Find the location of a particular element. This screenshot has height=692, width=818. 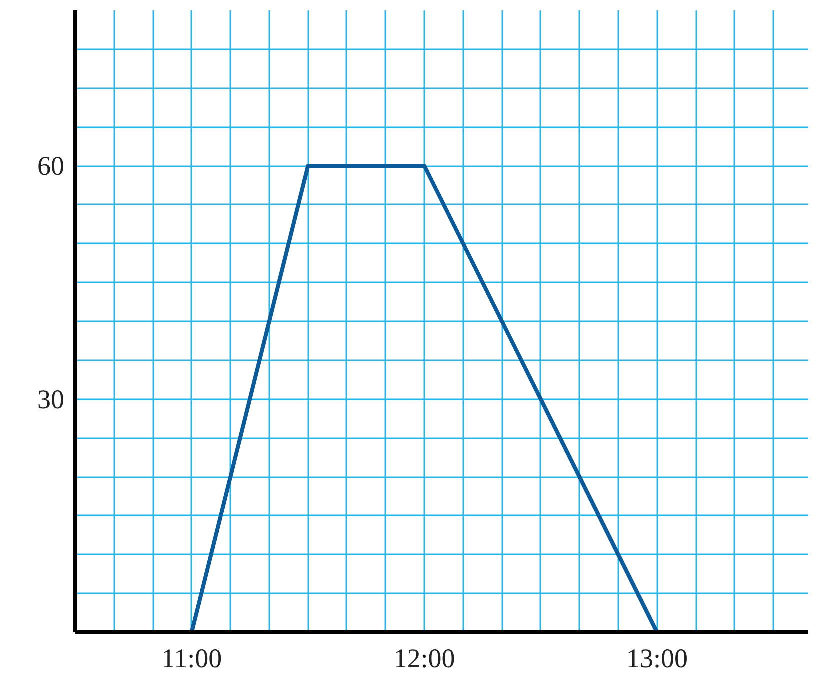

x-tick-label: 11:00 is located at coordinates (192, 659).